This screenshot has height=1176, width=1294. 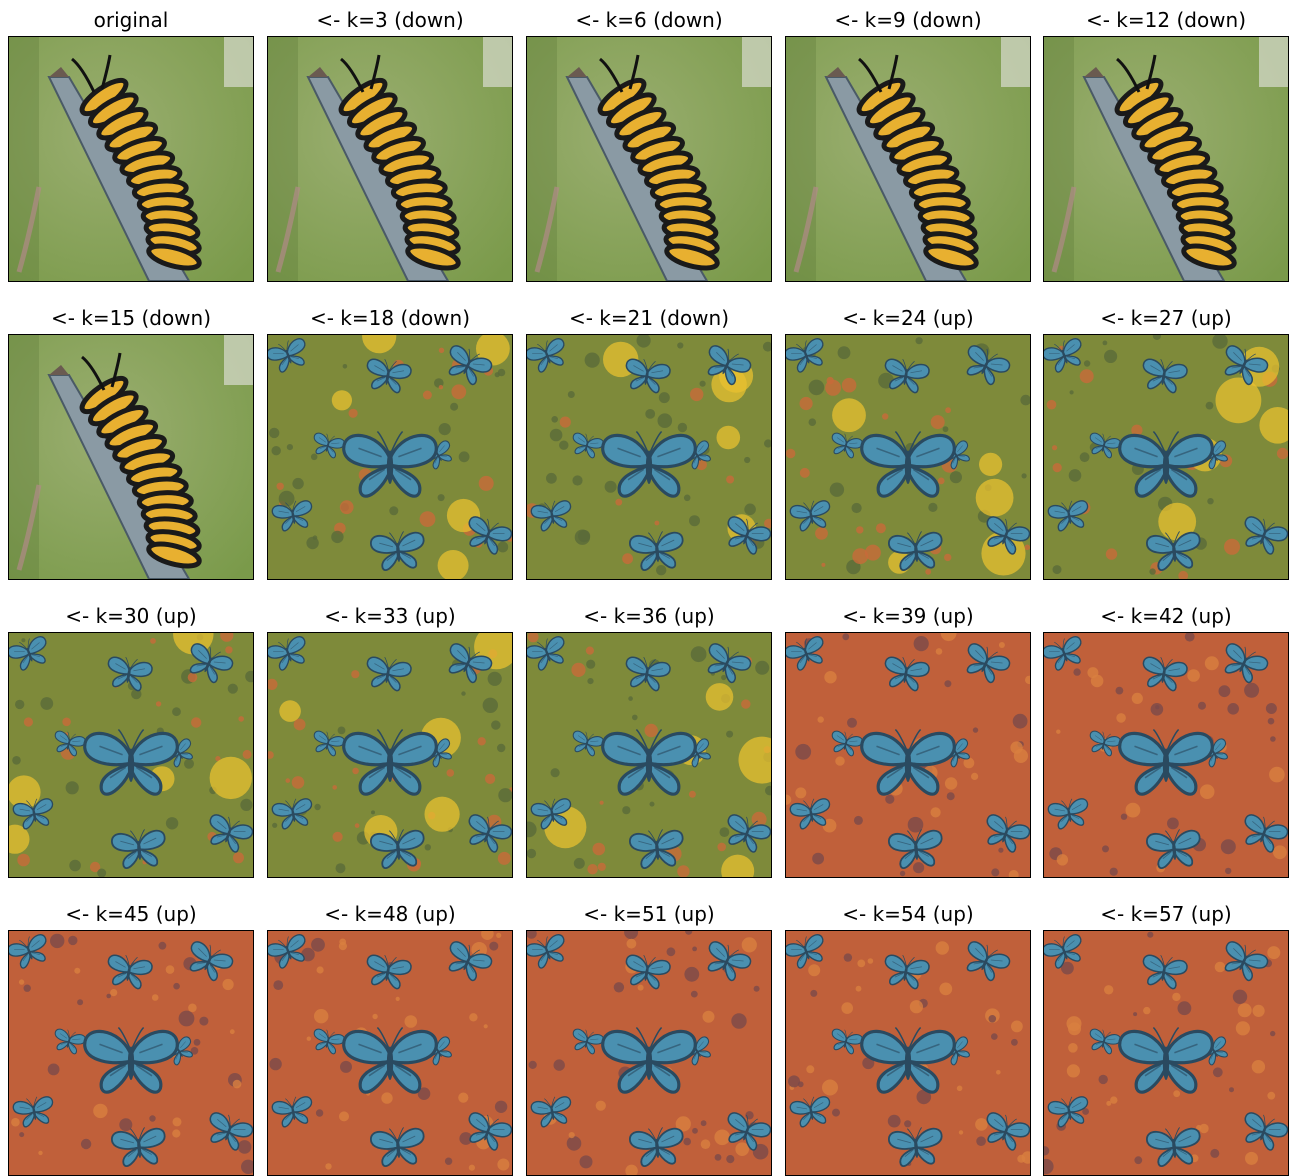 I want to click on panel-title: <- k=24 (up), so click(x=908, y=318).